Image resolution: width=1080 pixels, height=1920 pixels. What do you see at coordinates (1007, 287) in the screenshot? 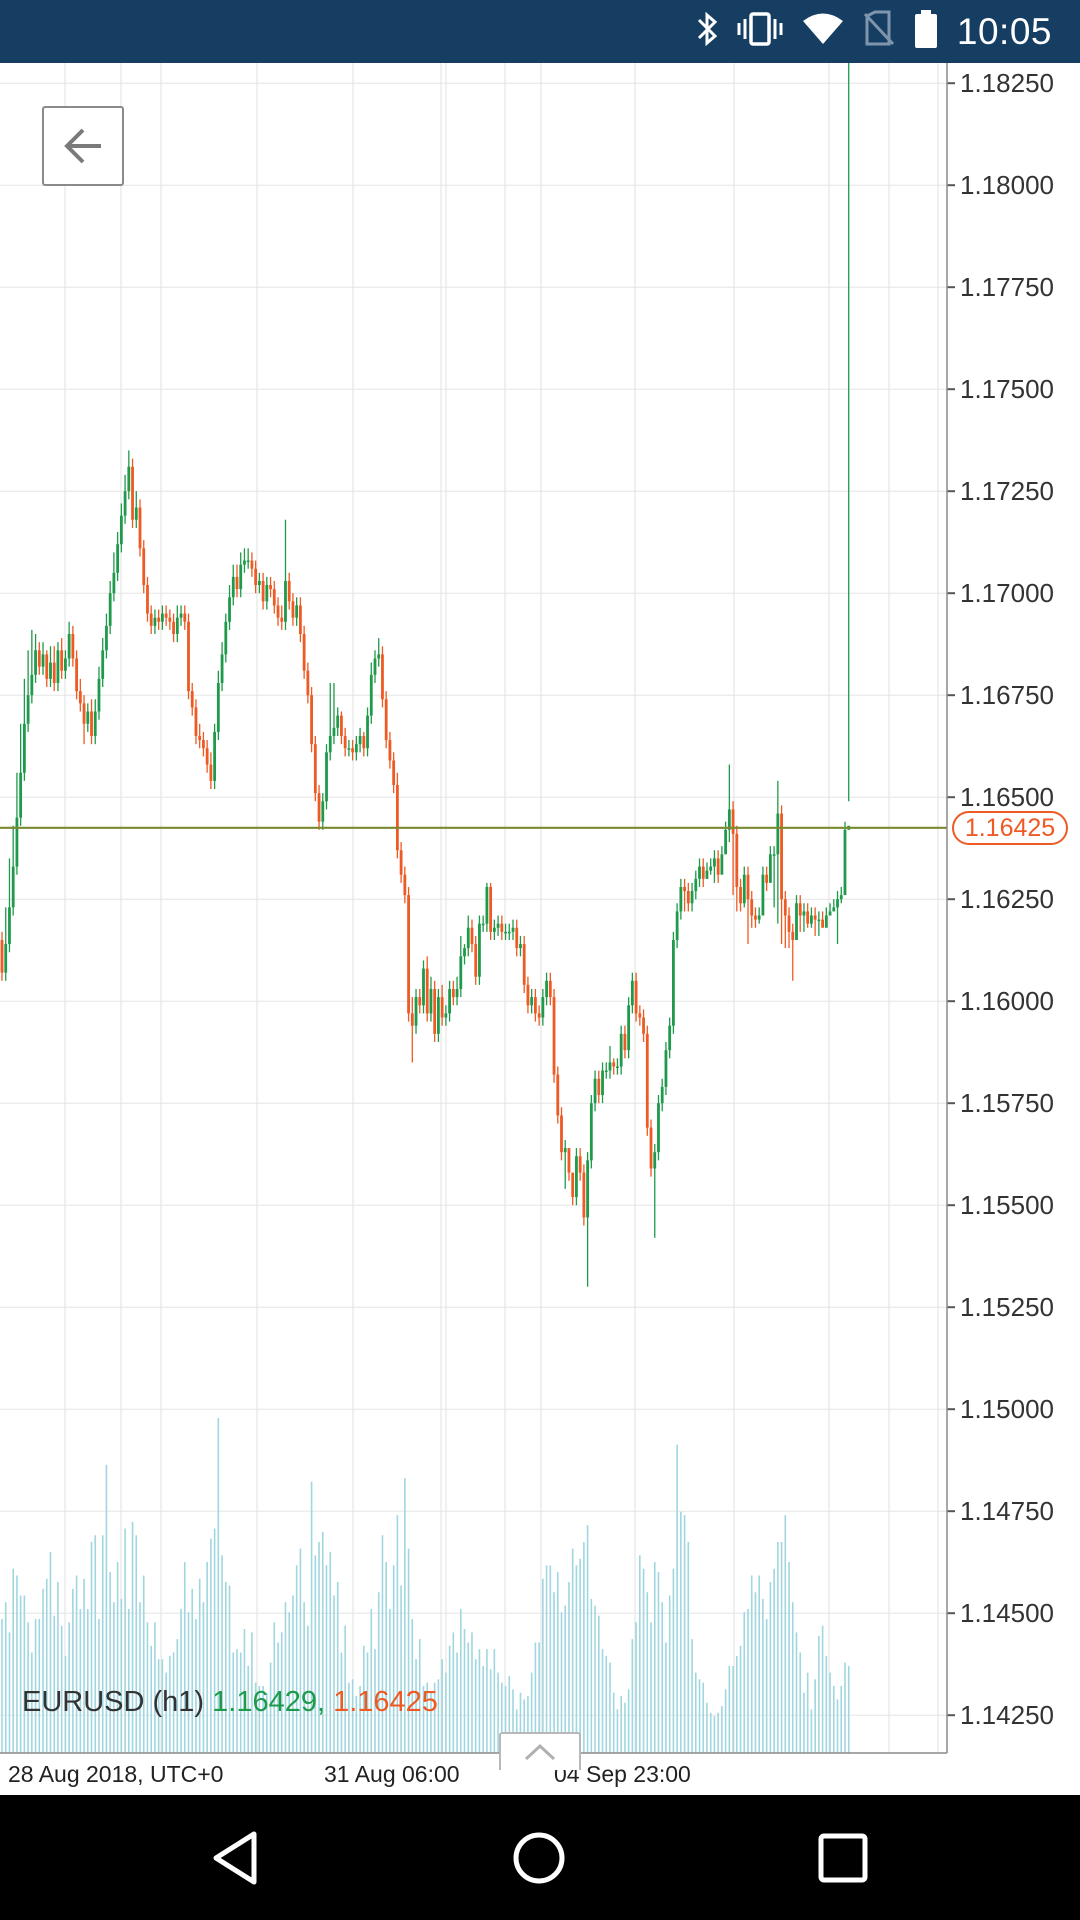
I see `y-tick-label: 1.17750` at bounding box center [1007, 287].